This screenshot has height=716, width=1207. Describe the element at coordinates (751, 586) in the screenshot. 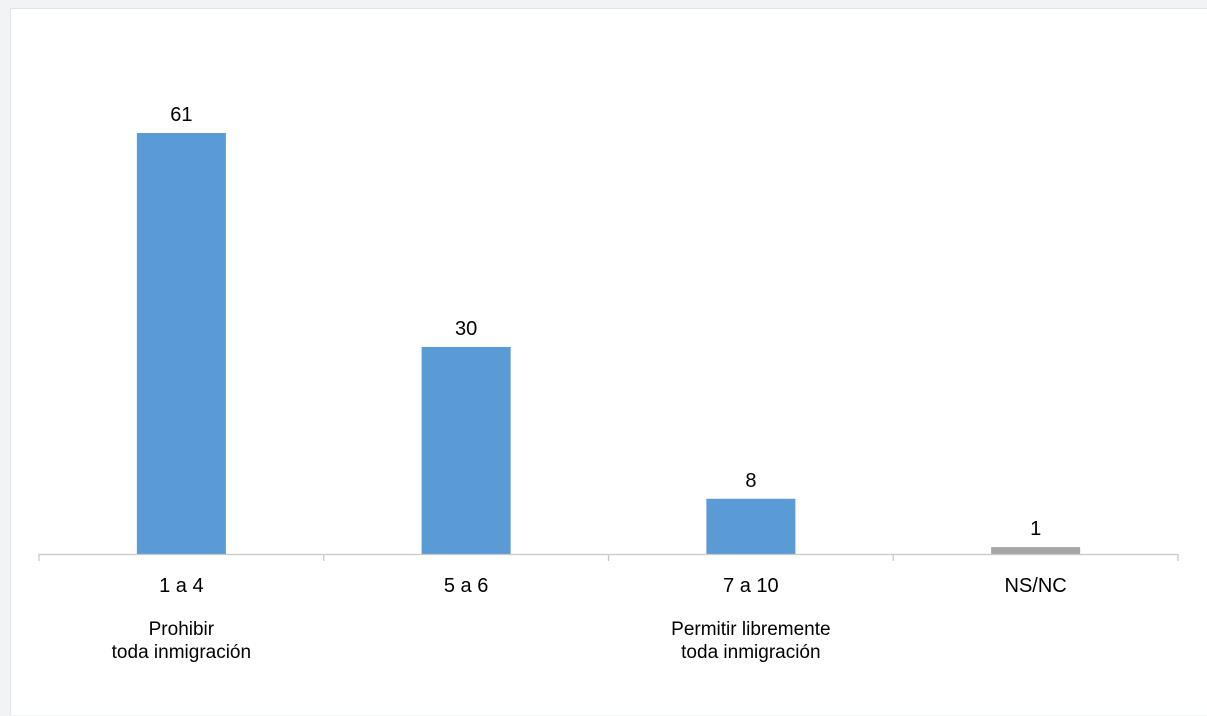

I see `x-tick-label: 7 a 10` at that location.